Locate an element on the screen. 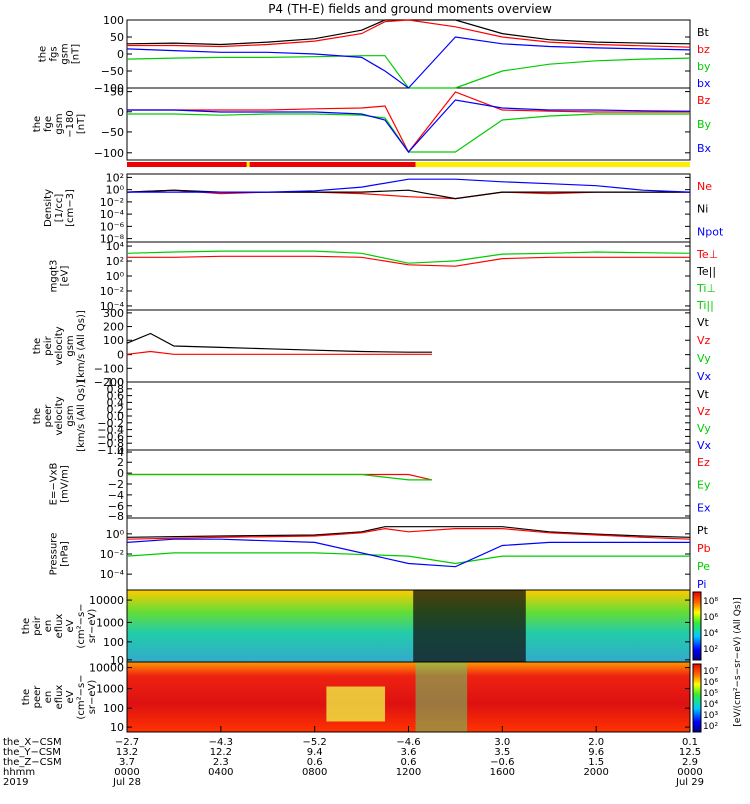  spectrogram-green-region is located at coordinates (441, 697).